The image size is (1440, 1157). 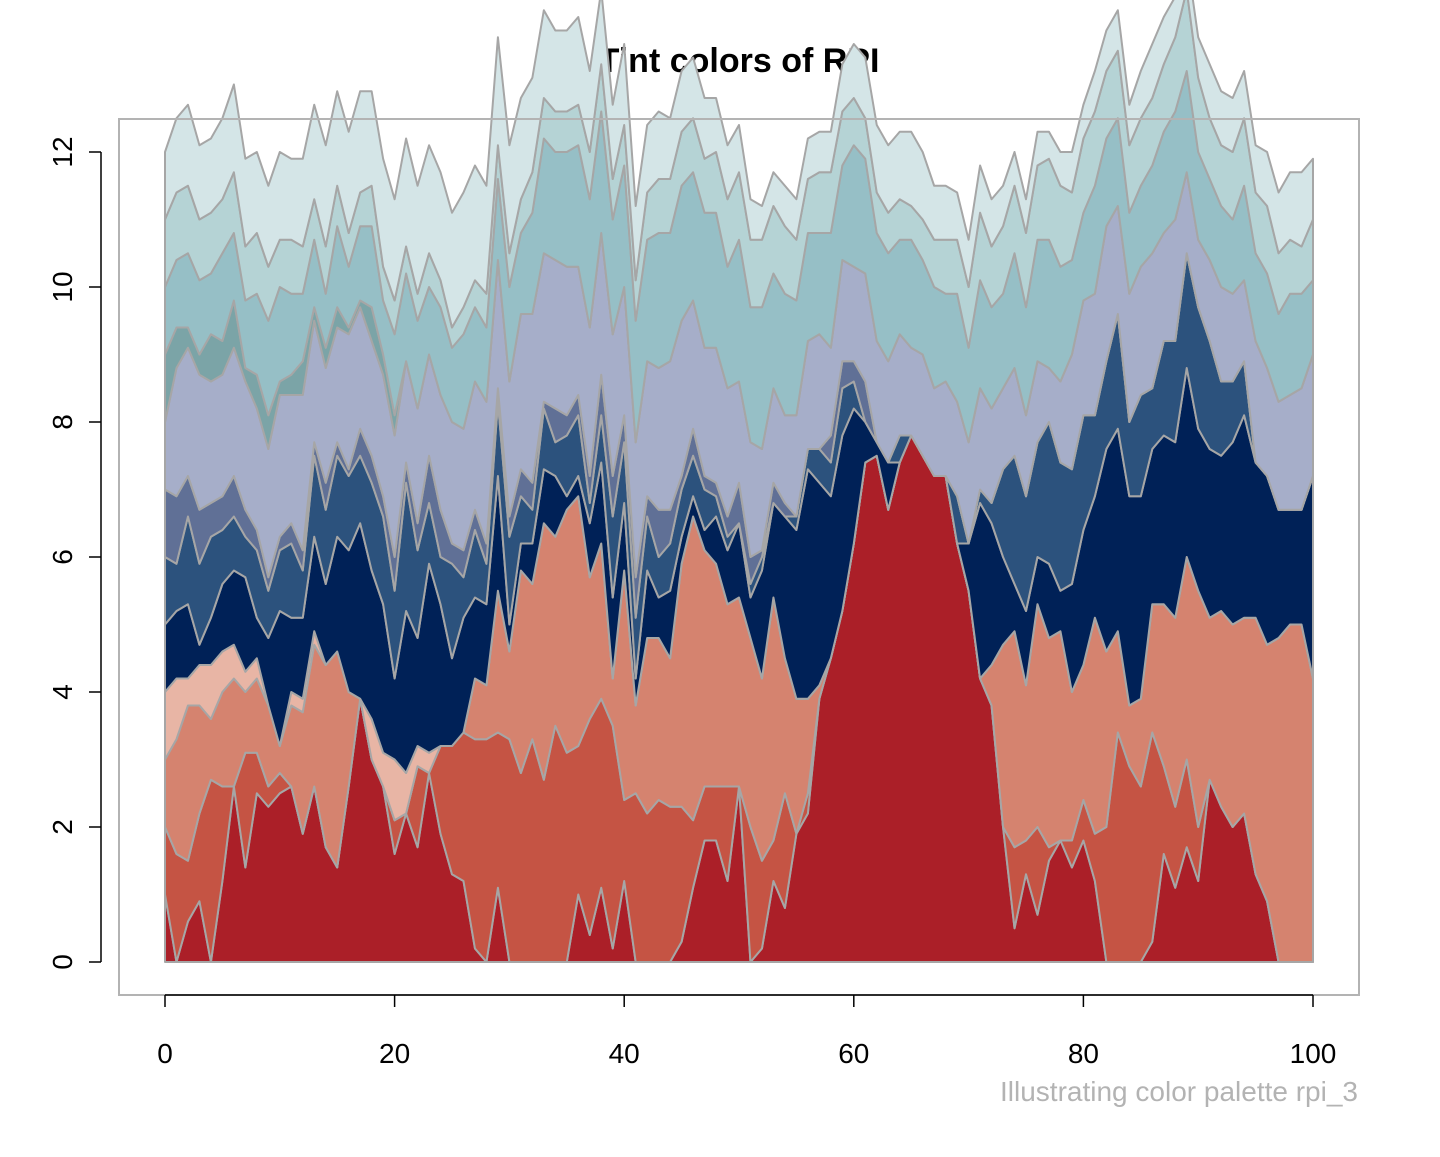 What do you see at coordinates (853, 1053) in the screenshot?
I see `x-tick-label: 60` at bounding box center [853, 1053].